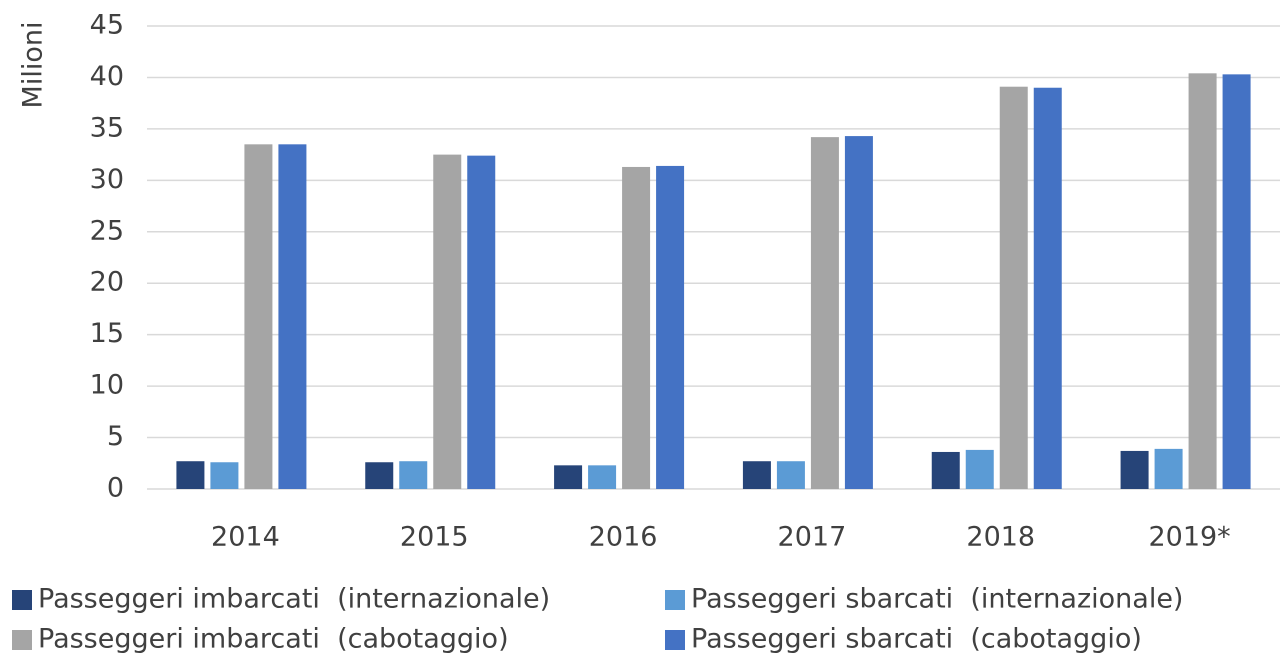 The width and height of the screenshot is (1281, 660). I want to click on legend-label: Passeggeri sbarcati (cabotaggio), so click(916, 639).